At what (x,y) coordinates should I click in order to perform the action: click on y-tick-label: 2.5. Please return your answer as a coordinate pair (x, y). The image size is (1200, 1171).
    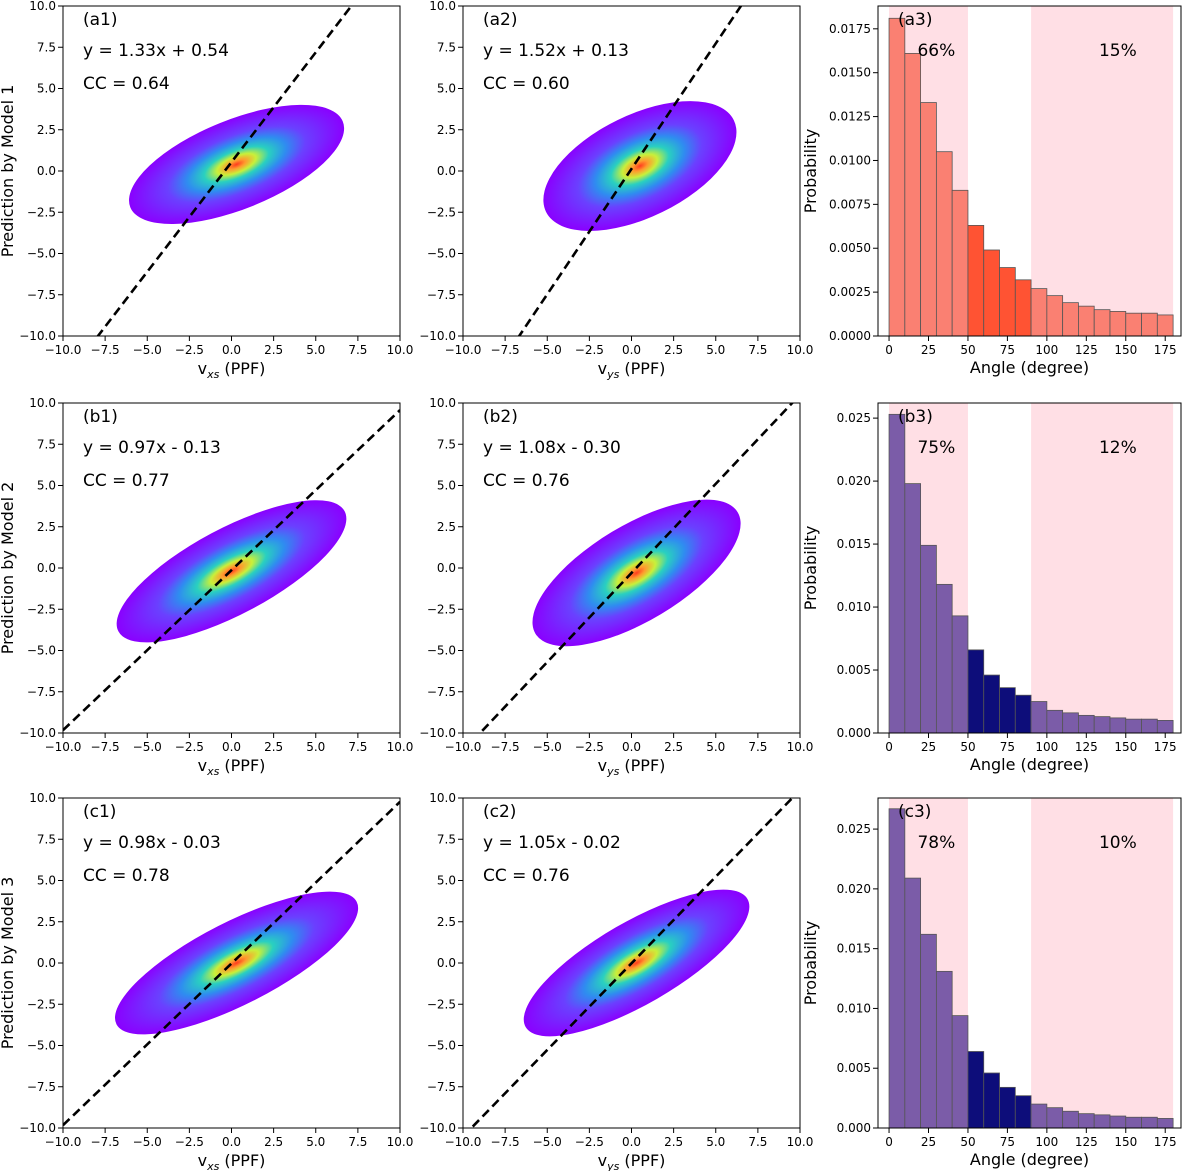
    Looking at the image, I should click on (446, 922).